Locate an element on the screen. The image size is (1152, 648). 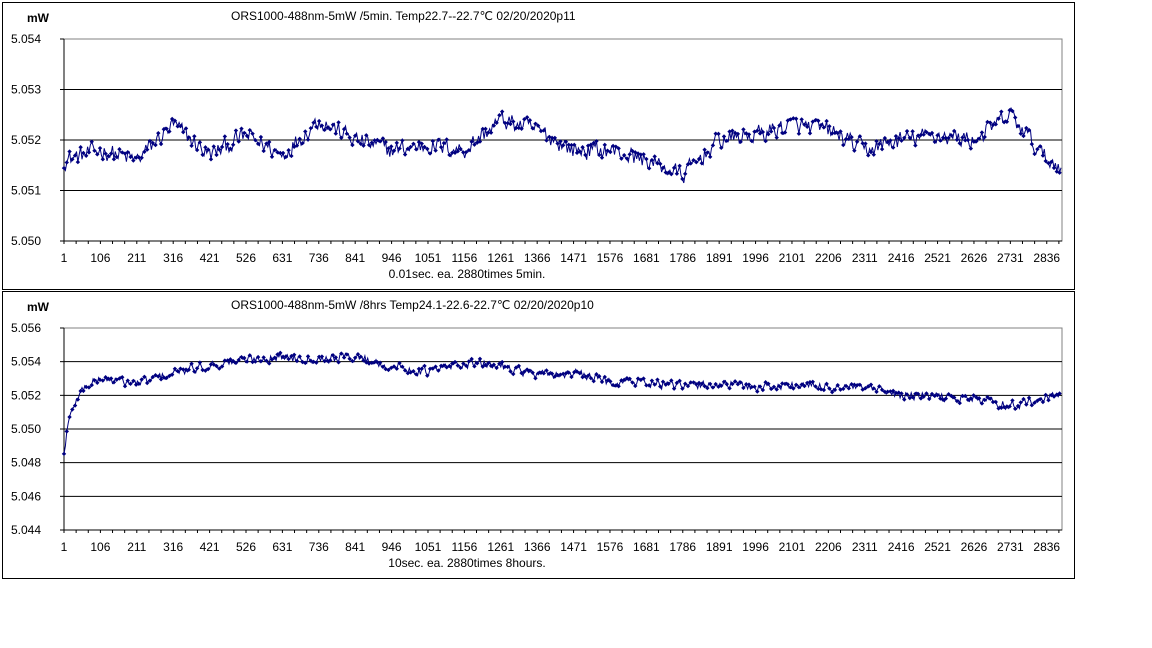
y-tick-label: 5.053 is located at coordinates (26, 90).